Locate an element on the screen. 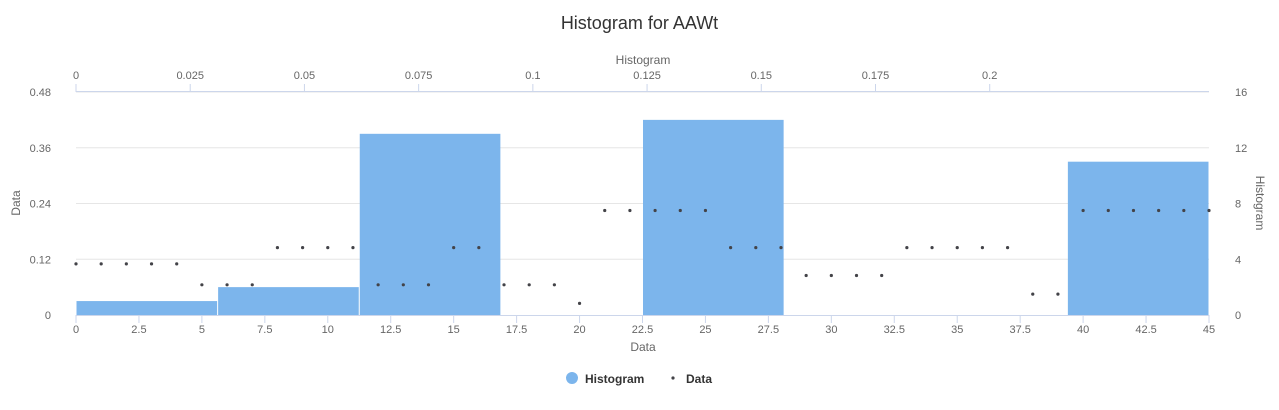 The height and width of the screenshot is (410, 1279). x2-tick-label: 0.125 is located at coordinates (647, 76).